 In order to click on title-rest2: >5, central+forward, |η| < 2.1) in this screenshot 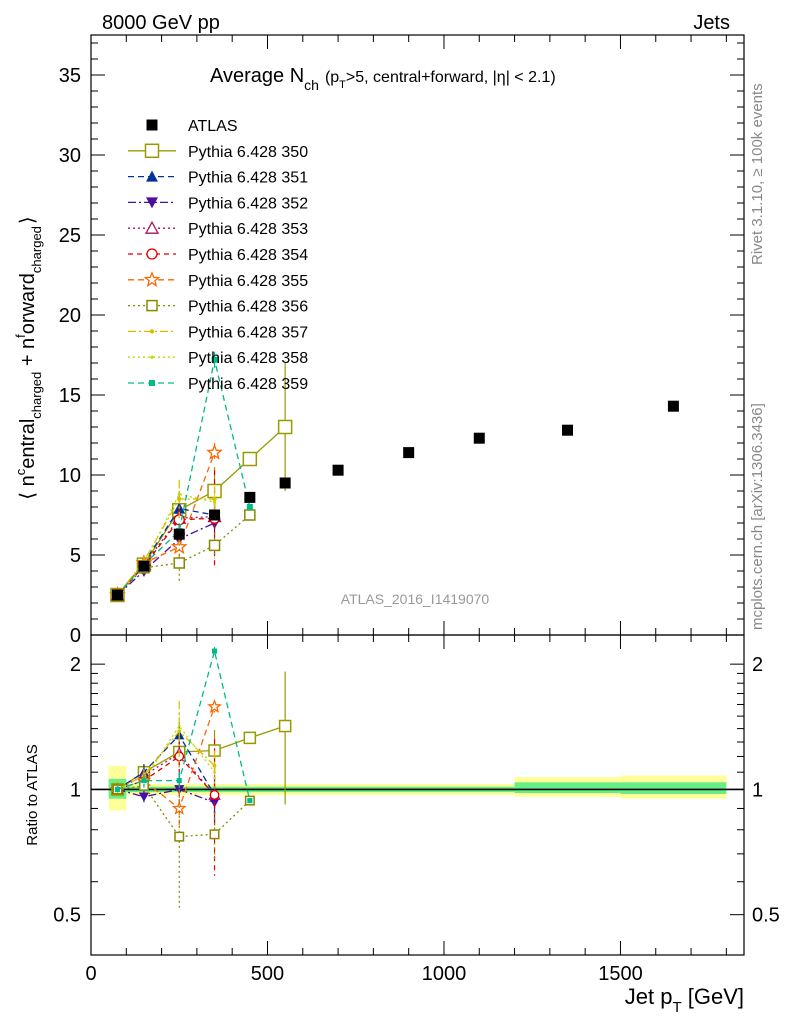, I will do `click(451, 77)`.